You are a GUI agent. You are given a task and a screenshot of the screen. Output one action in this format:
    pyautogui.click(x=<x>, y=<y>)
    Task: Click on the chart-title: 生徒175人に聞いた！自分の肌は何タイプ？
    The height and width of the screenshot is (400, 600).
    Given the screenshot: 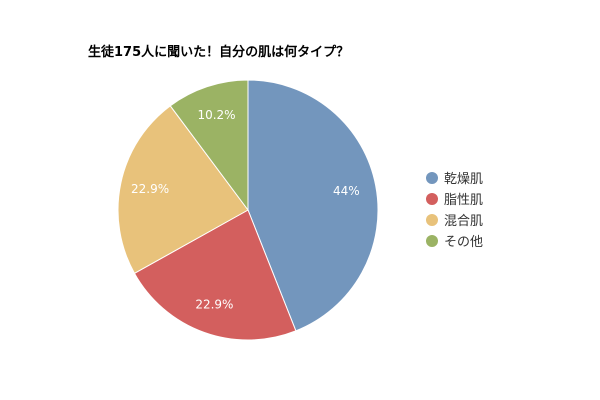 What is the action you would take?
    pyautogui.click(x=218, y=52)
    